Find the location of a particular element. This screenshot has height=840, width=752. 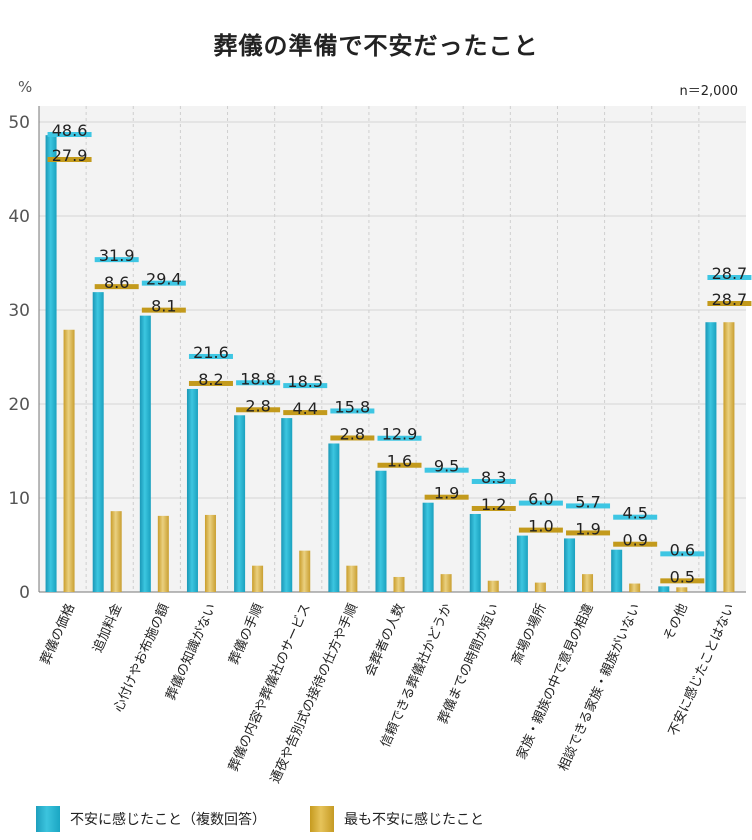

data-label-series2: 0.5 is located at coordinates (682, 576).